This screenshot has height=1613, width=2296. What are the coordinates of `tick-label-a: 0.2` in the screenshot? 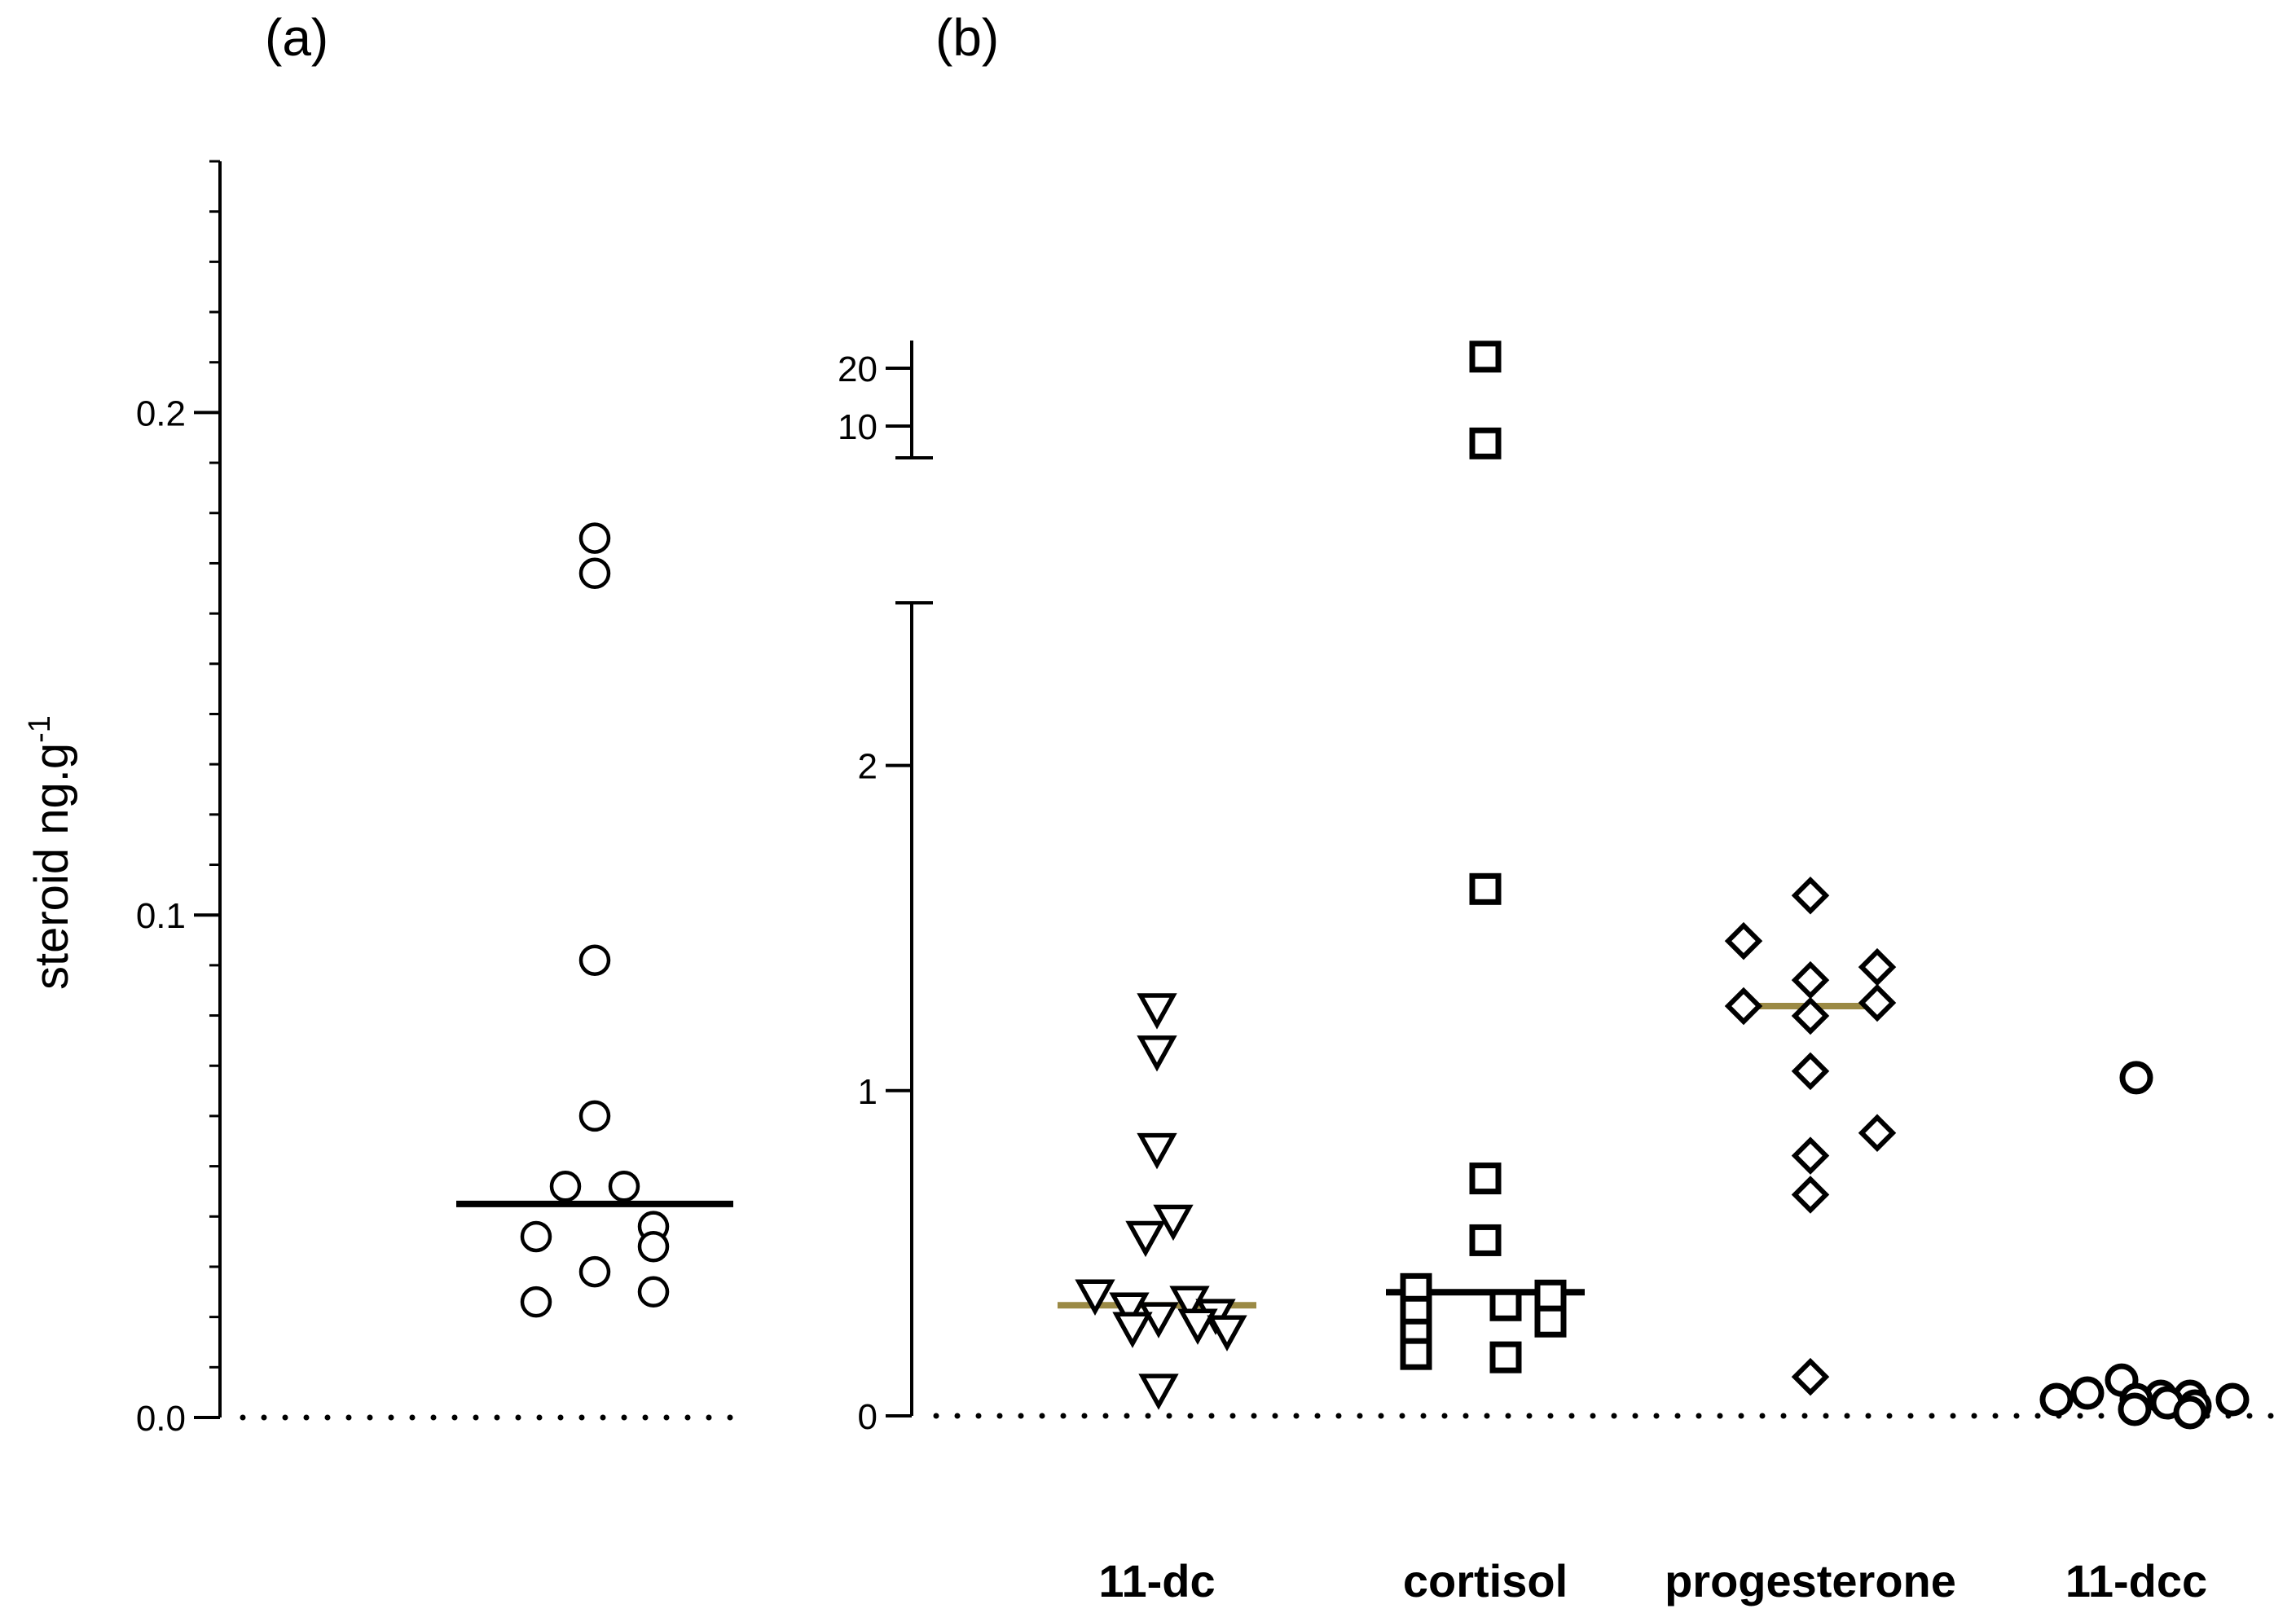 It's located at (161, 413).